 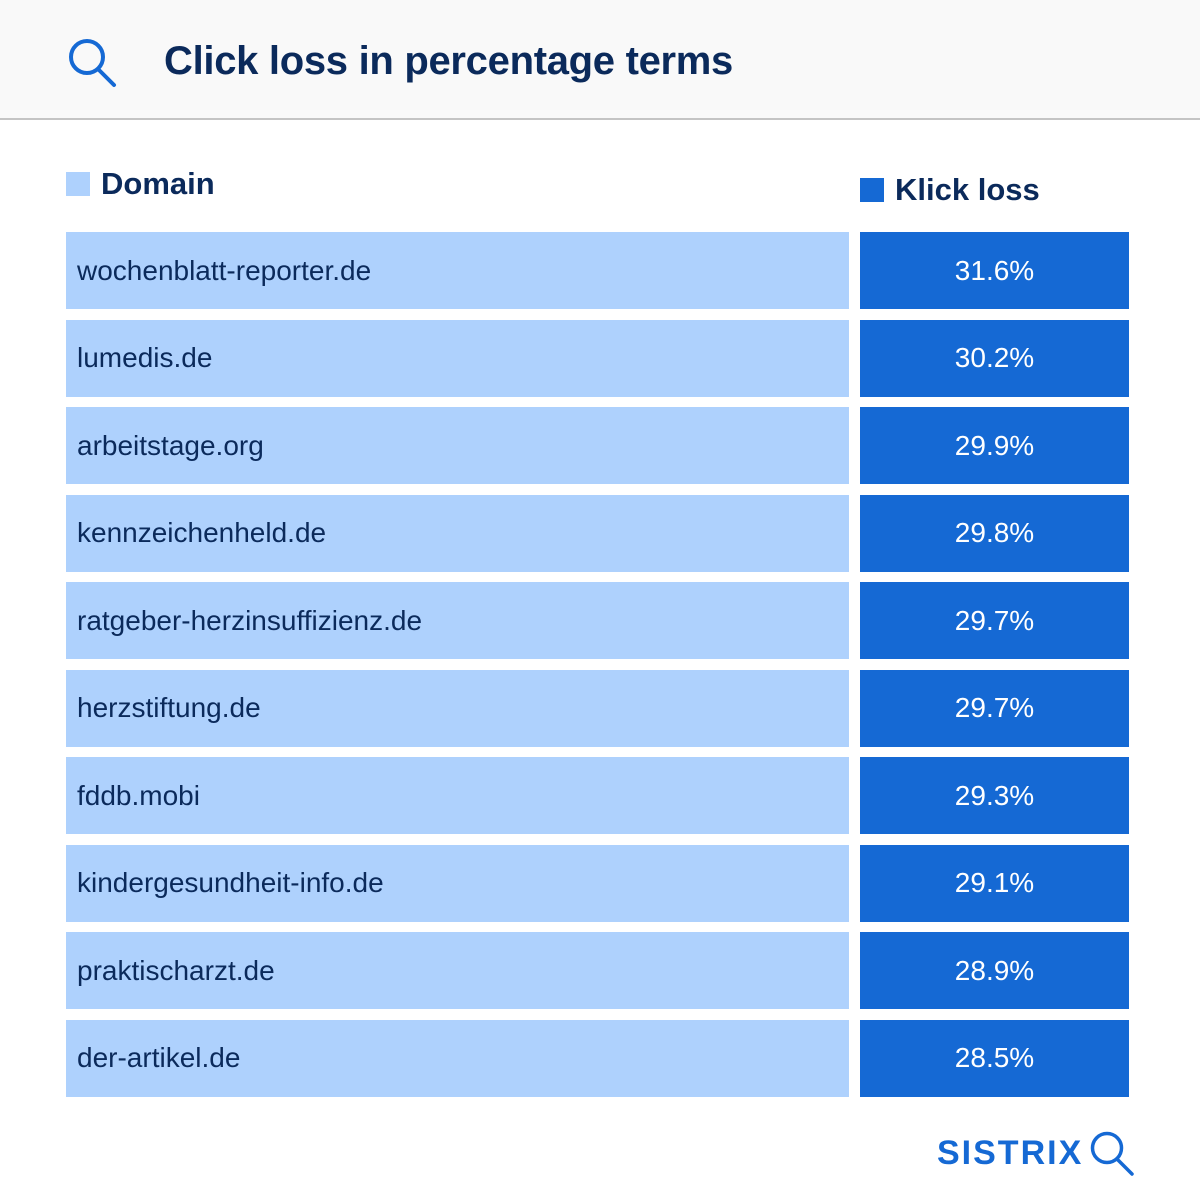 What do you see at coordinates (457, 445) in the screenshot?
I see `domain-cell: arbeitstage.org` at bounding box center [457, 445].